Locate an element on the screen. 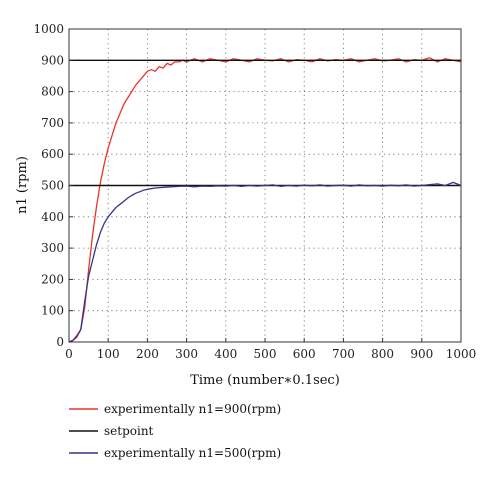  x-tick-label: 400 is located at coordinates (225, 354).